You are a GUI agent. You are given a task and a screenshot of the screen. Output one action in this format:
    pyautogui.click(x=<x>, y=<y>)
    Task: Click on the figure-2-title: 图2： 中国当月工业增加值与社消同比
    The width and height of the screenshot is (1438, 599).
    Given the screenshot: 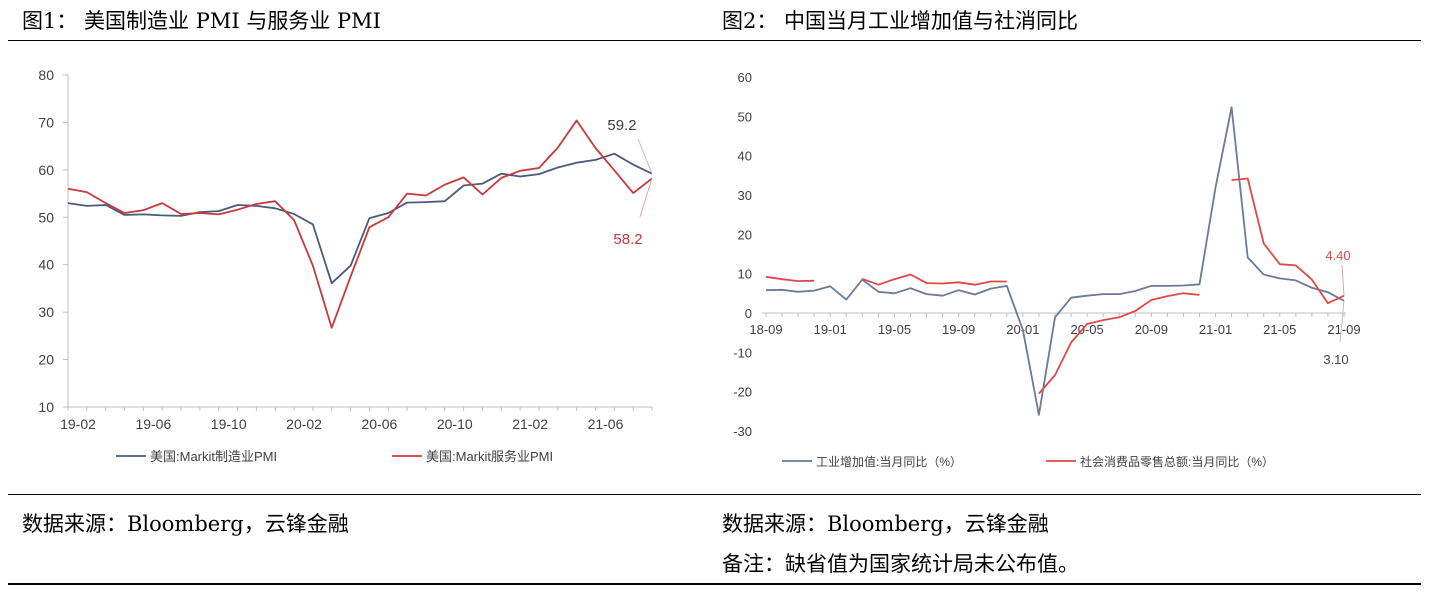 What is the action you would take?
    pyautogui.click(x=900, y=21)
    